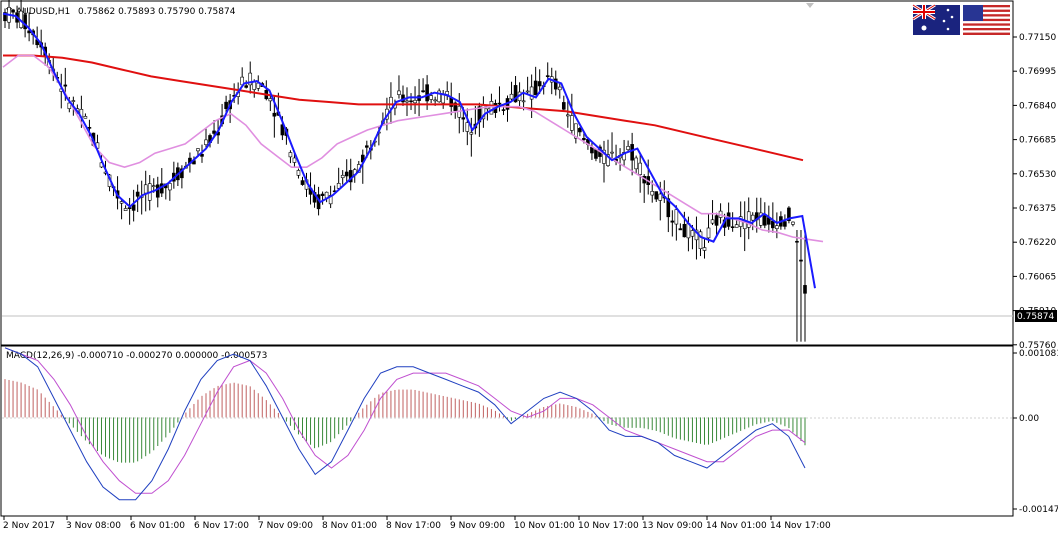 This screenshot has height=537, width=1058. Describe the element at coordinates (413, 526) in the screenshot. I see `time-axis-label: 8 Nov 17:00` at that location.